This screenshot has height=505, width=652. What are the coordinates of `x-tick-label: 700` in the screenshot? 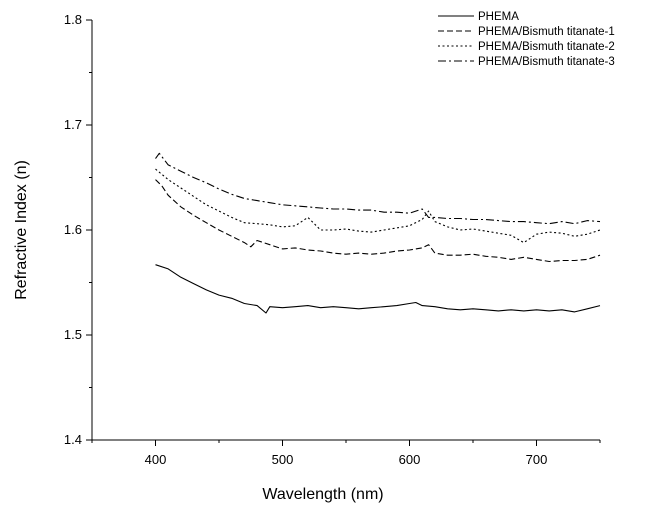 It's located at (537, 459).